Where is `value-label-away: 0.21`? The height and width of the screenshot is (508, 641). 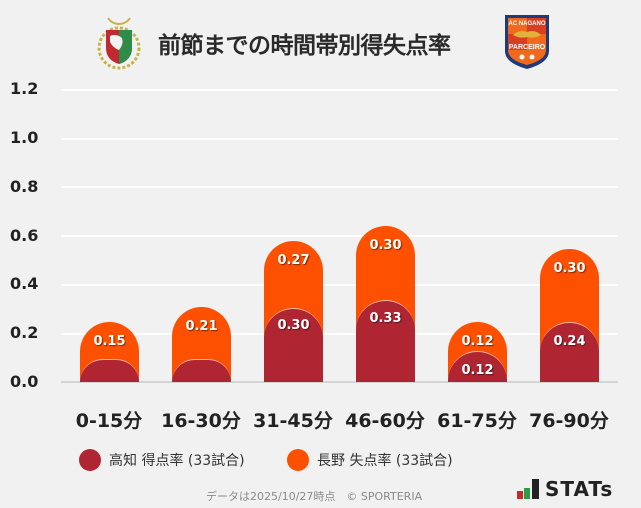 value-label-away: 0.21 is located at coordinates (201, 326).